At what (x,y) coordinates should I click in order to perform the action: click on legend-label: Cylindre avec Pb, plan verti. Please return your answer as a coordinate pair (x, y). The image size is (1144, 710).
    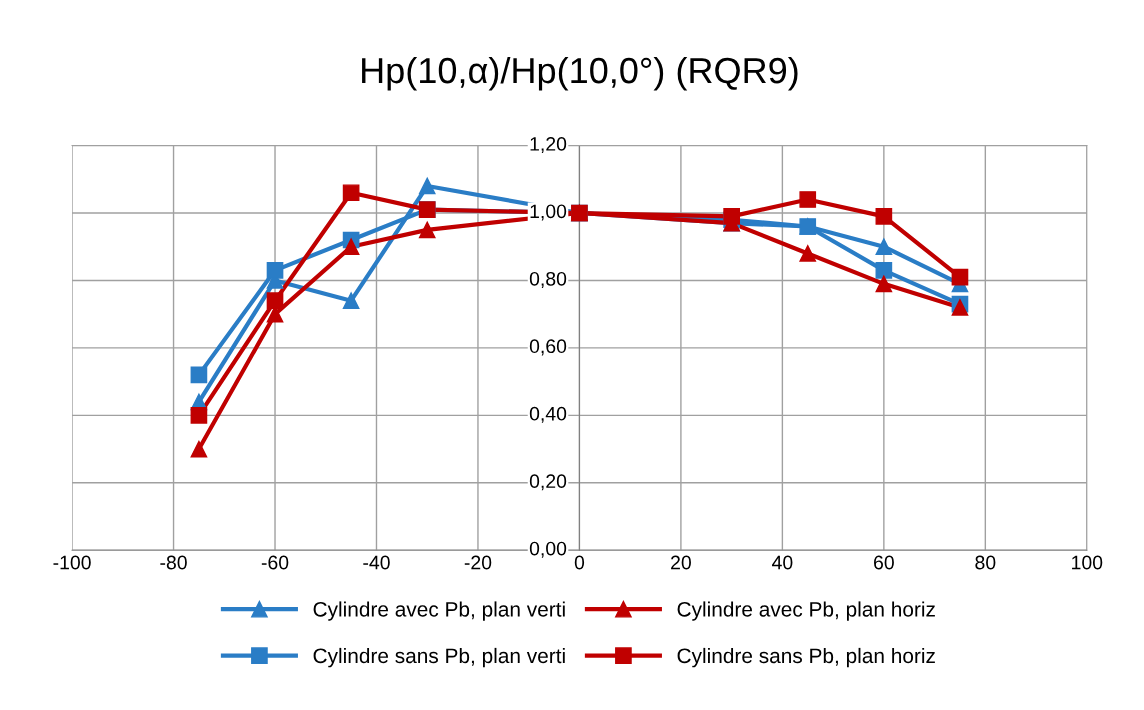
    Looking at the image, I should click on (439, 611).